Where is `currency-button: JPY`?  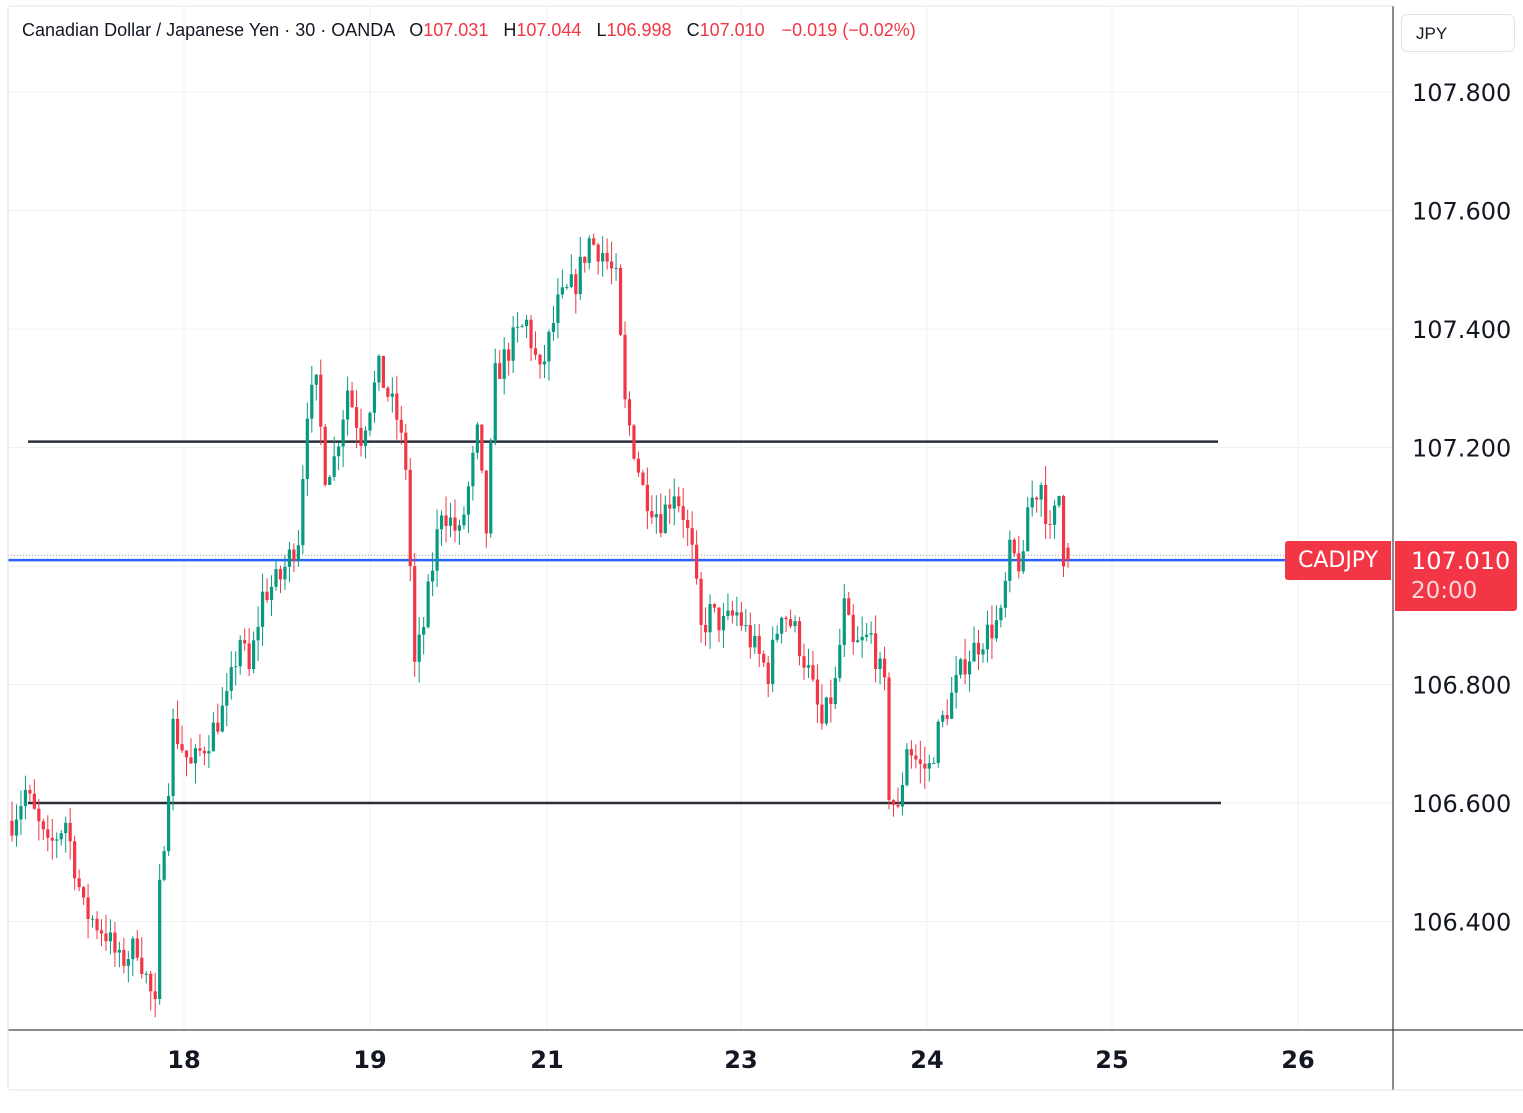
currency-button: JPY is located at coordinates (1458, 33).